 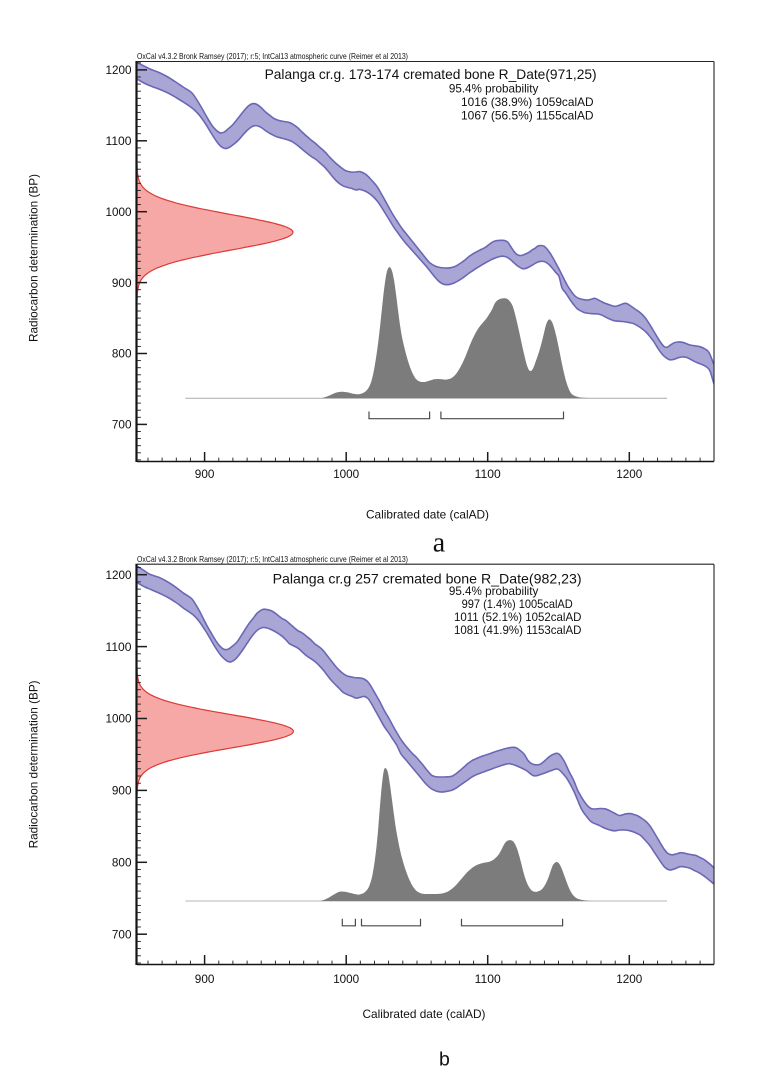 What do you see at coordinates (518, 630) in the screenshot?
I see `svg-text: 1081 (41.9%) 1153calAD` at bounding box center [518, 630].